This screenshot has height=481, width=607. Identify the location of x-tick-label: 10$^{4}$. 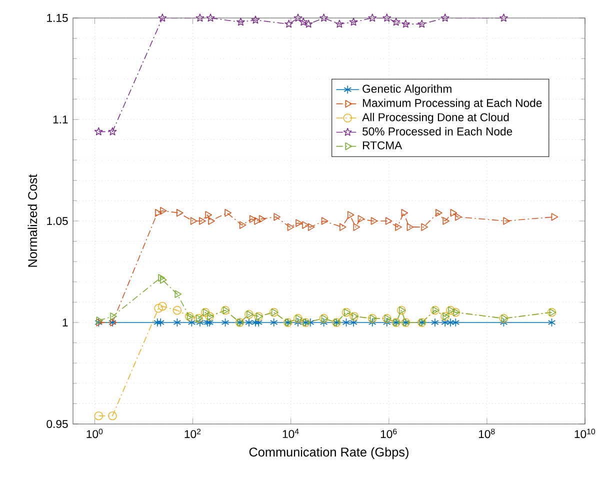
(290, 433).